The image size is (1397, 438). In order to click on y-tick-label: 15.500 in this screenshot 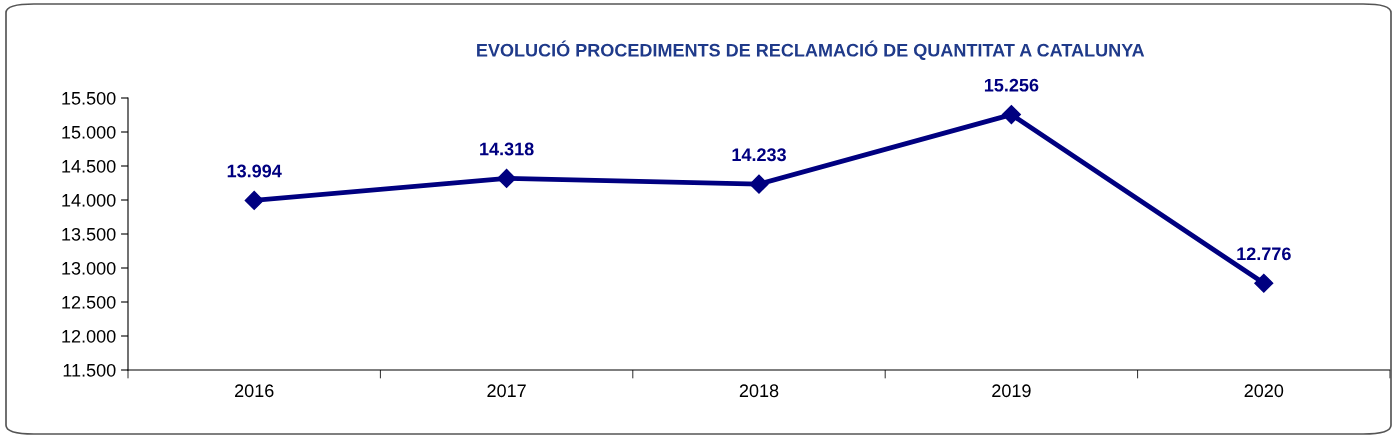, I will do `click(89, 98)`.